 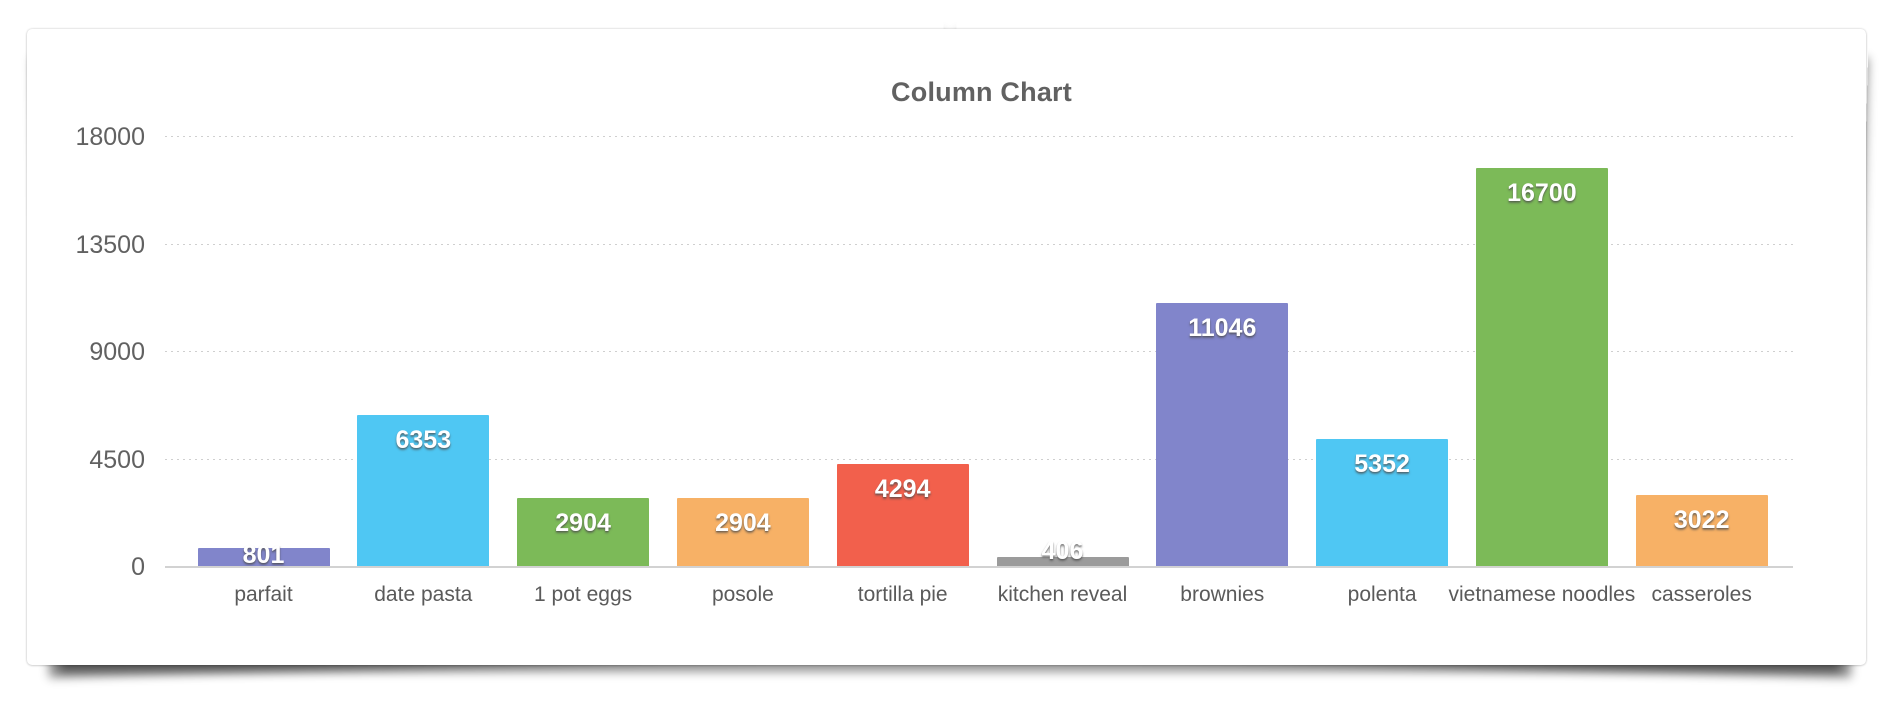 What do you see at coordinates (1222, 328) in the screenshot?
I see `bar-value-label: 11046` at bounding box center [1222, 328].